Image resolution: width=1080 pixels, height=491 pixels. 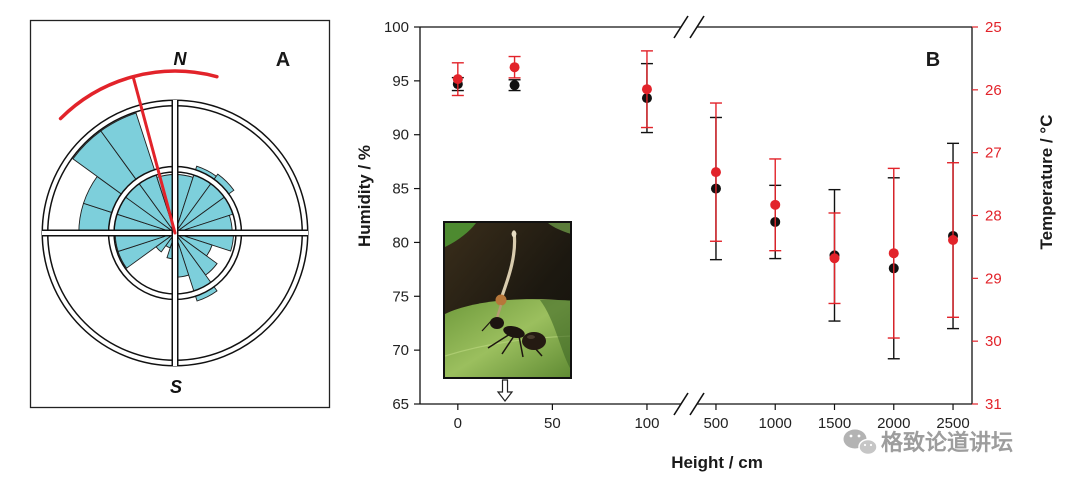 What do you see at coordinates (458, 423) in the screenshot?
I see `x-tick-label: 0` at bounding box center [458, 423].